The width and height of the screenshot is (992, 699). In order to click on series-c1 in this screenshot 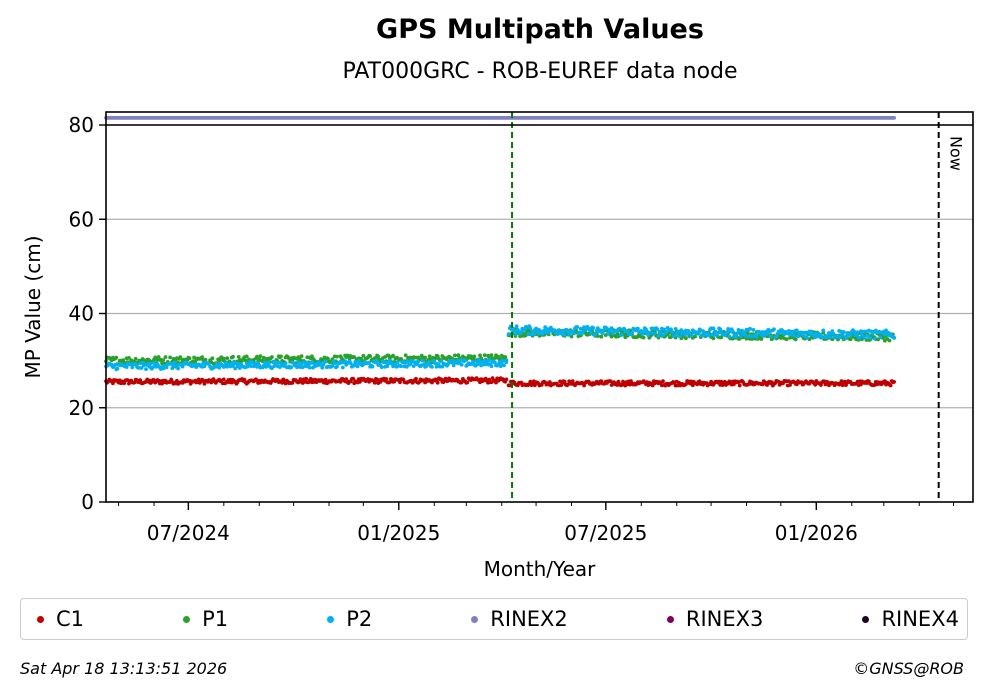, I will do `click(500, 382)`.